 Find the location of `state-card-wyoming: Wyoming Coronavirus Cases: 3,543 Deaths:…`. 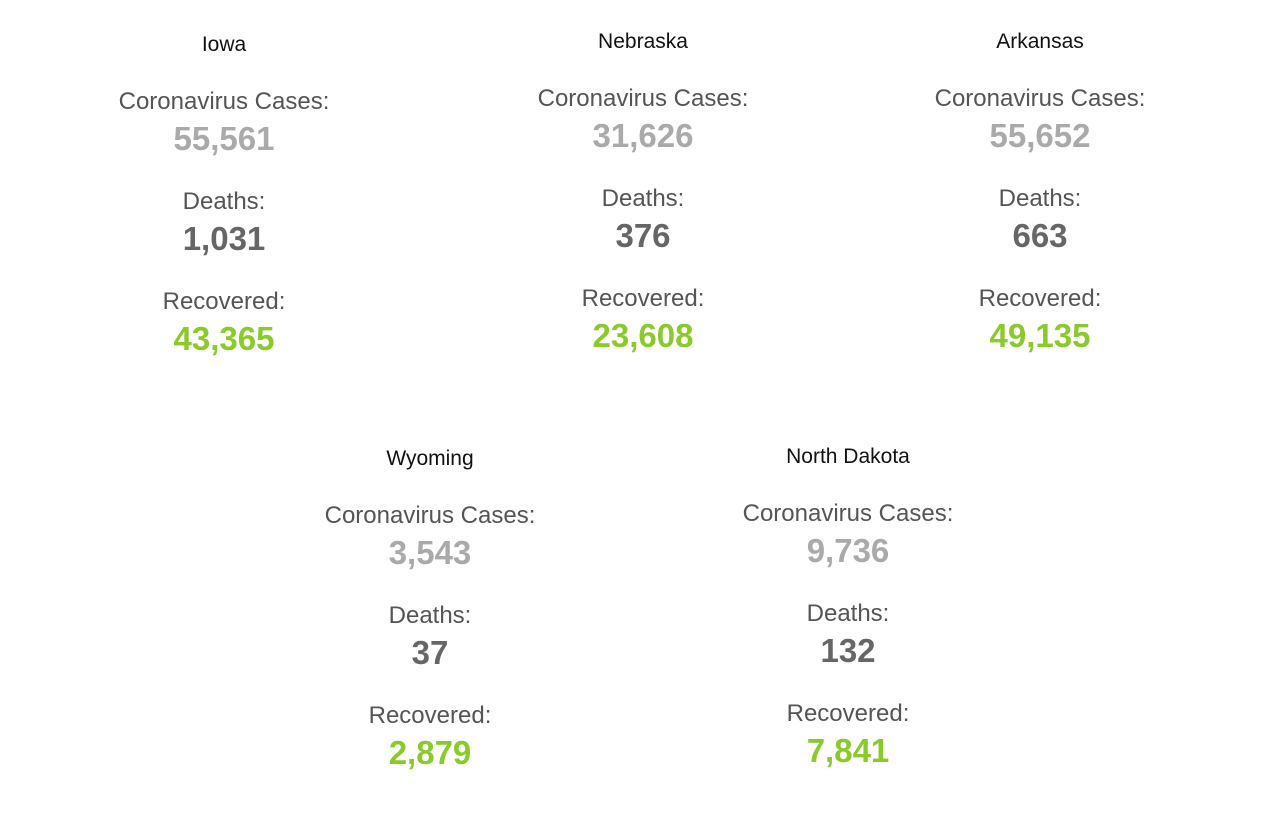

state-card-wyoming: Wyoming Coronavirus Cases: 3,543 Deaths:… is located at coordinates (430, 610).